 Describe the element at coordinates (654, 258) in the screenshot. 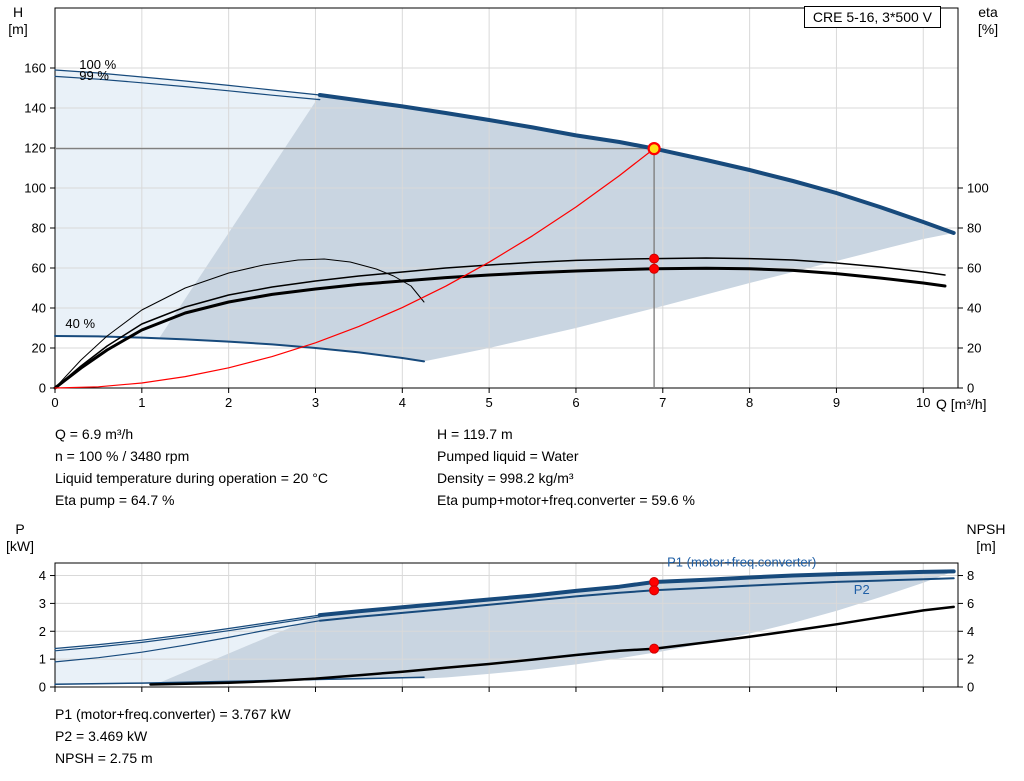

I see `eta-pump-point` at that location.